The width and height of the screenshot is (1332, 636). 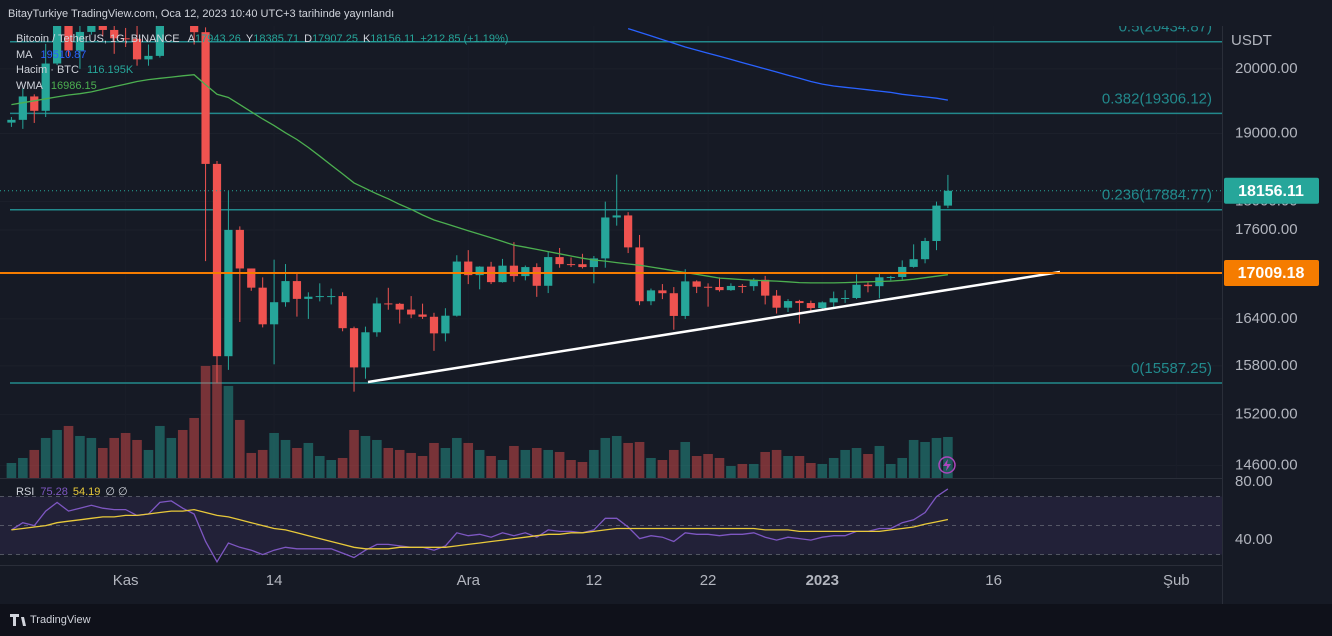 I want to click on legend-ohlc-value: 18385.71, so click(x=276, y=39).